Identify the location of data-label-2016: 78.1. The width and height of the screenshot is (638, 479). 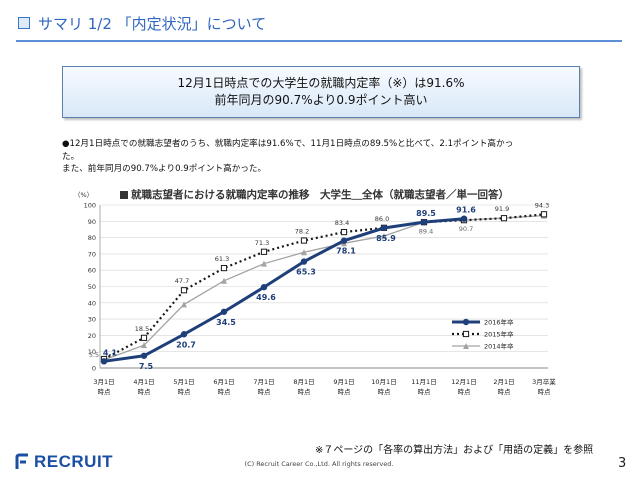
(346, 251).